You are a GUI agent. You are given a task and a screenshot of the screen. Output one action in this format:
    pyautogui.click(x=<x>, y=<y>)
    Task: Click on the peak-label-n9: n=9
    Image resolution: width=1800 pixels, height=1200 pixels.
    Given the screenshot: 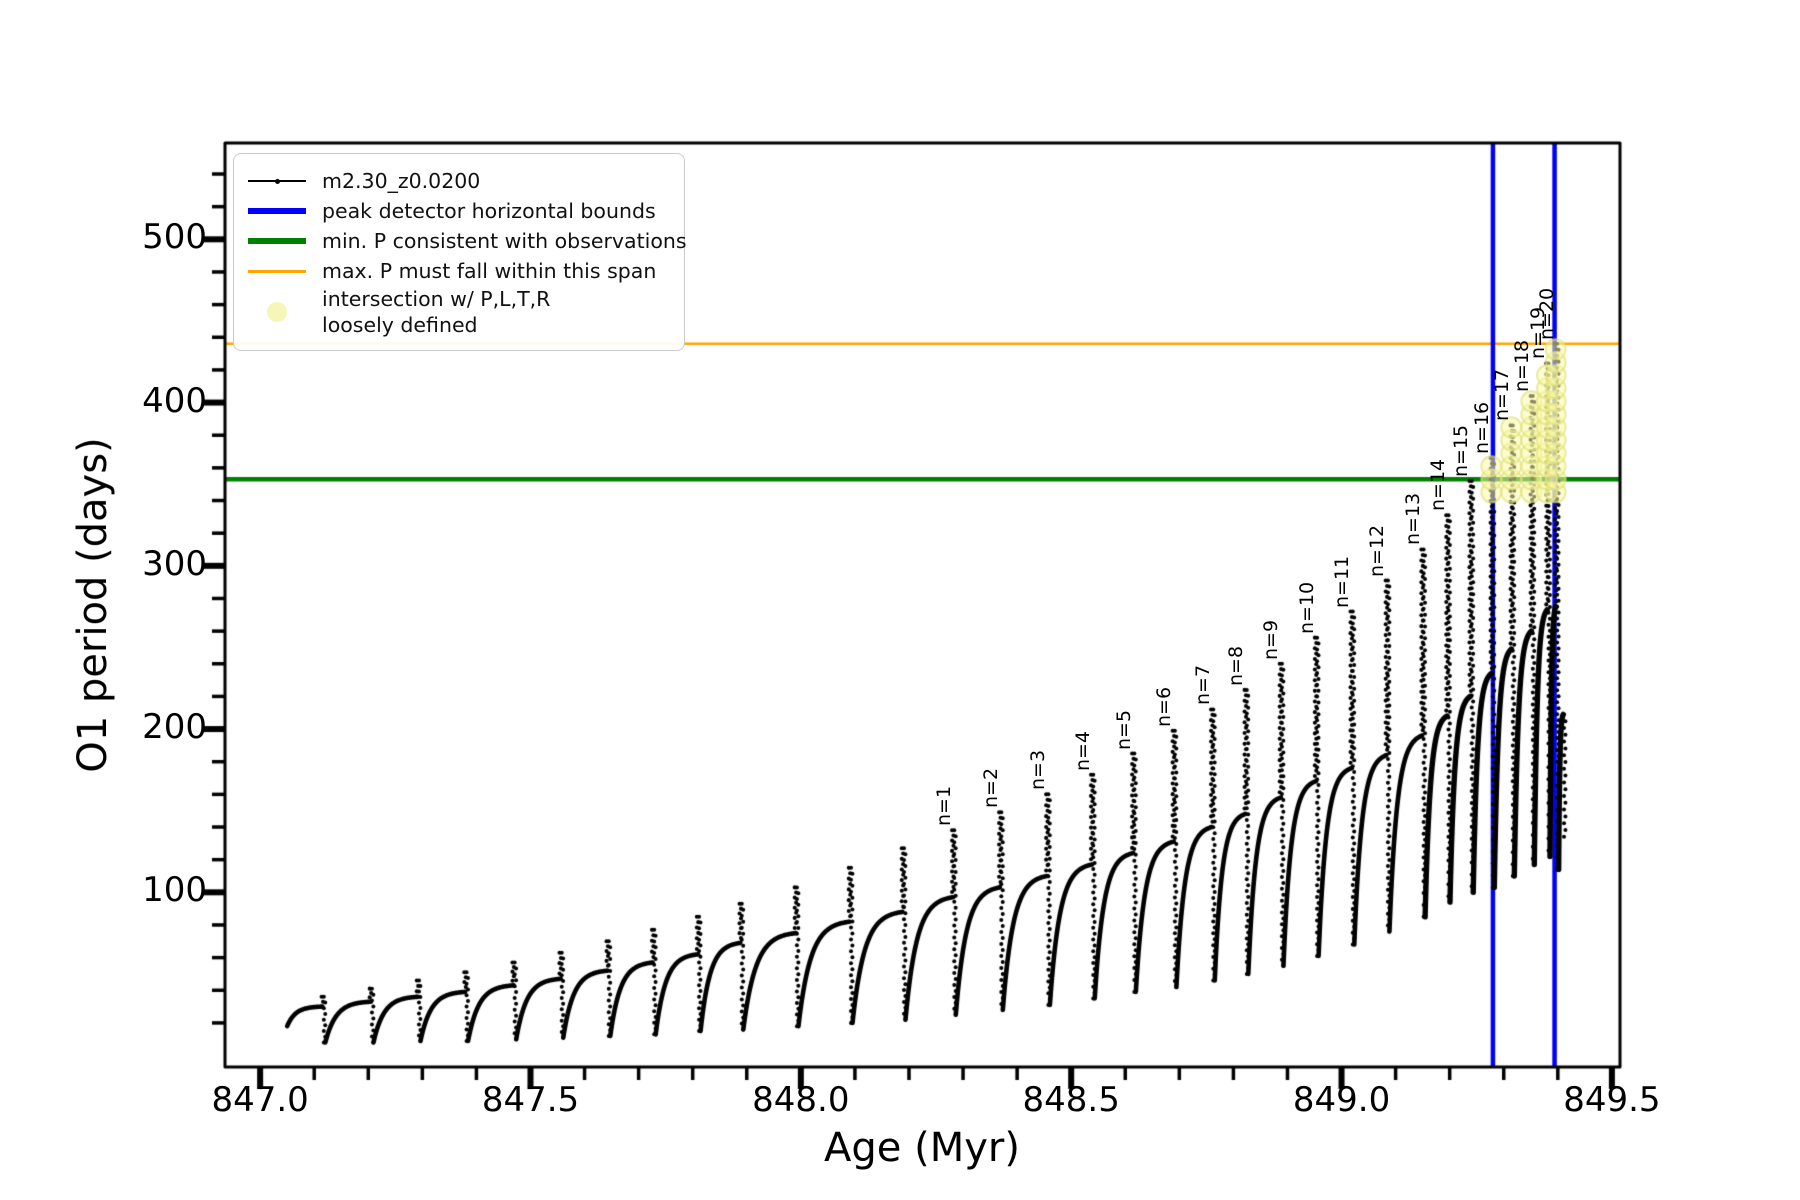 What is the action you would take?
    pyautogui.click(x=1271, y=639)
    